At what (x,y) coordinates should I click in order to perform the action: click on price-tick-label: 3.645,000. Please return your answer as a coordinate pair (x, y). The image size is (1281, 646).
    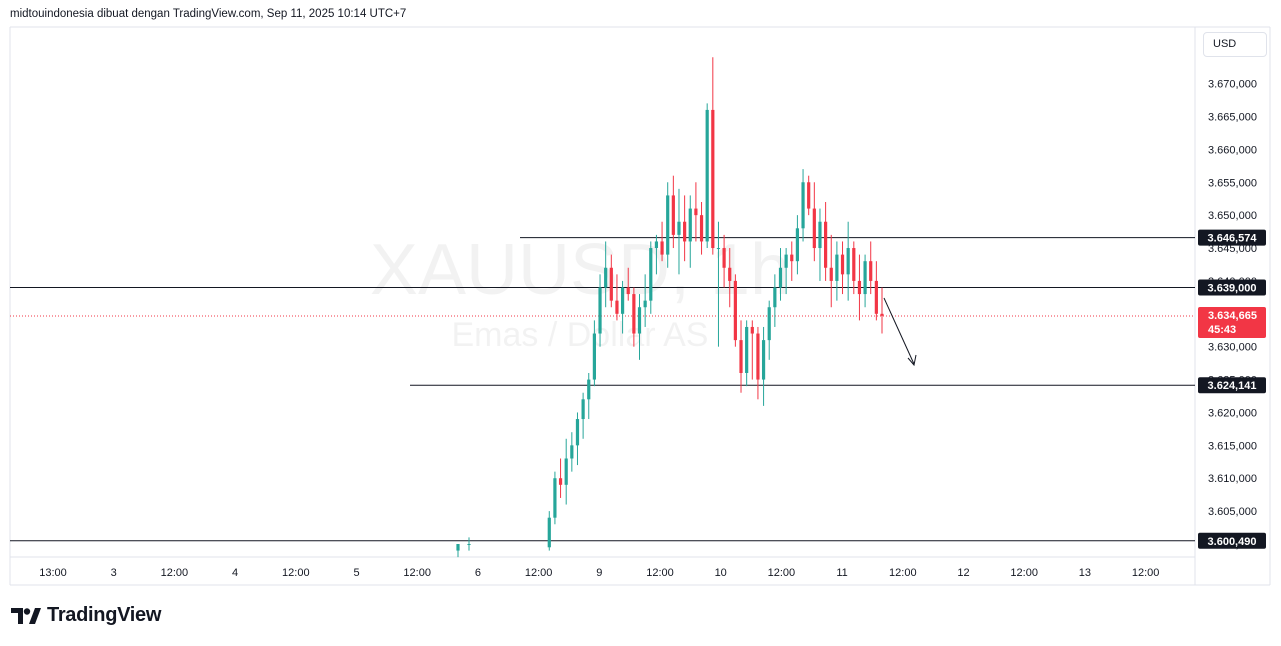
    Looking at the image, I should click on (1232, 249).